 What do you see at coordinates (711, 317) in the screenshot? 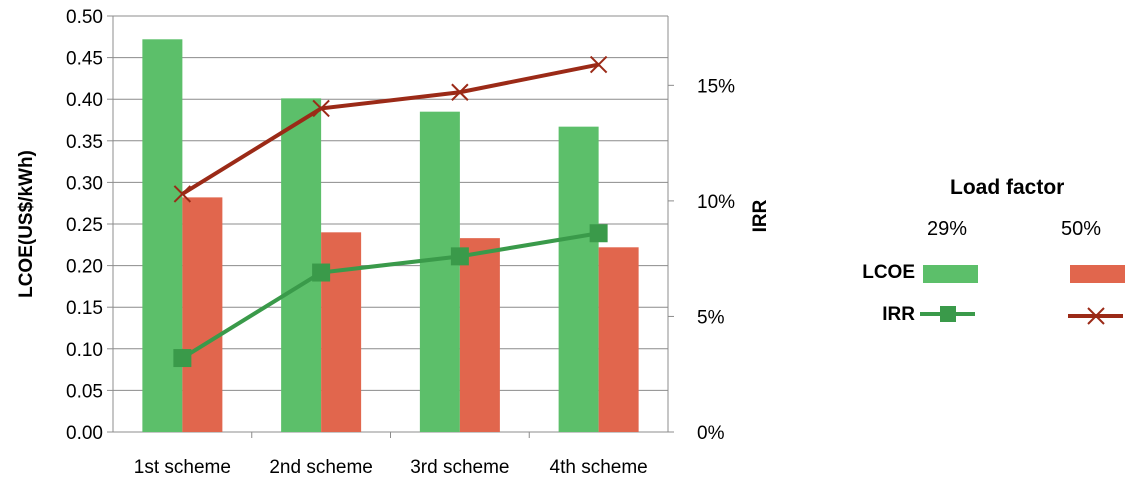
I see `y2-tick-label-1: 5%` at bounding box center [711, 317].